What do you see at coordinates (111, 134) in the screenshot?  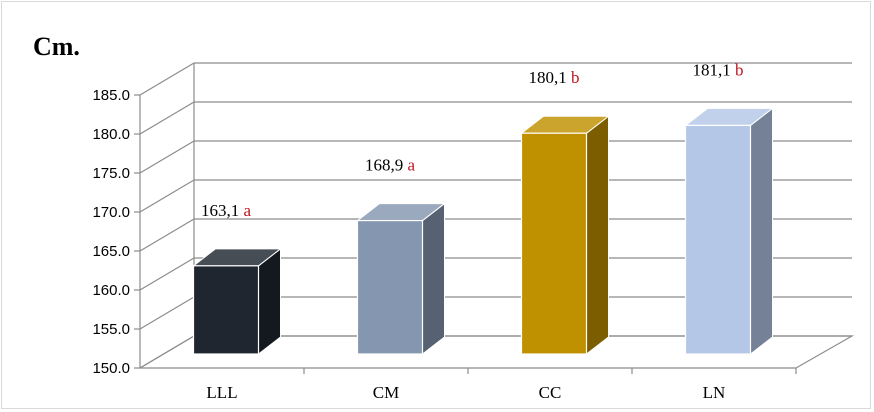 I see `y-tick-label: 180.0` at bounding box center [111, 134].